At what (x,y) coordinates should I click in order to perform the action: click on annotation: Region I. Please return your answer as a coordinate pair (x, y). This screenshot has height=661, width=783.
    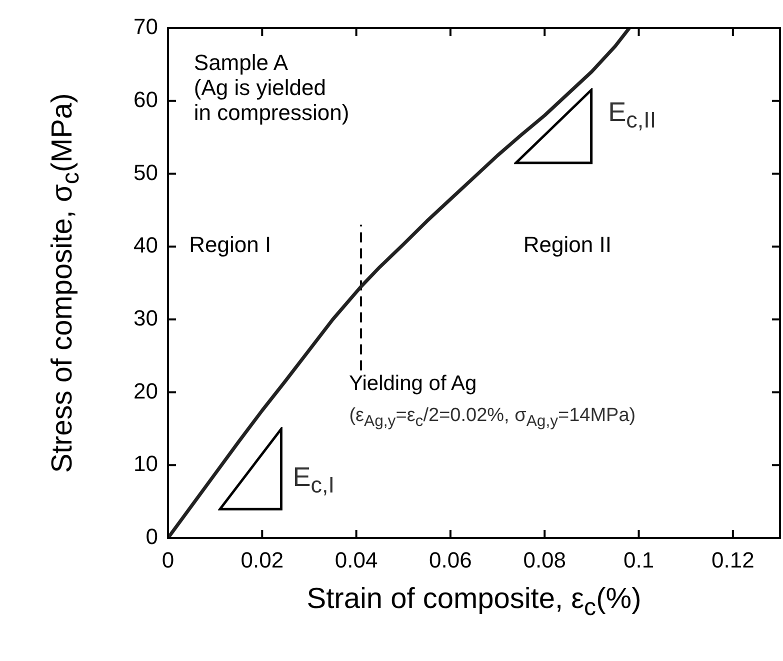
    Looking at the image, I should click on (230, 245).